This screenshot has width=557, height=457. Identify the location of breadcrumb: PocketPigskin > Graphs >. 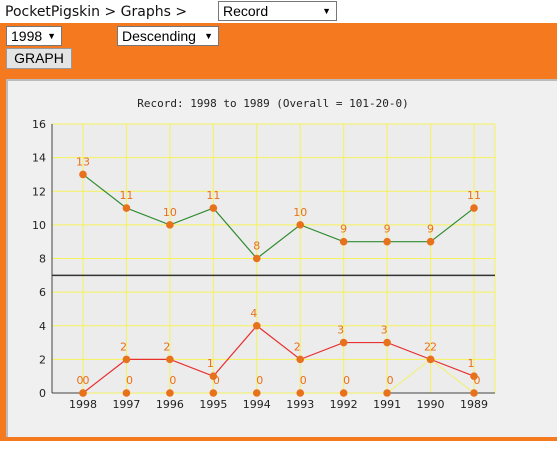
(96, 12).